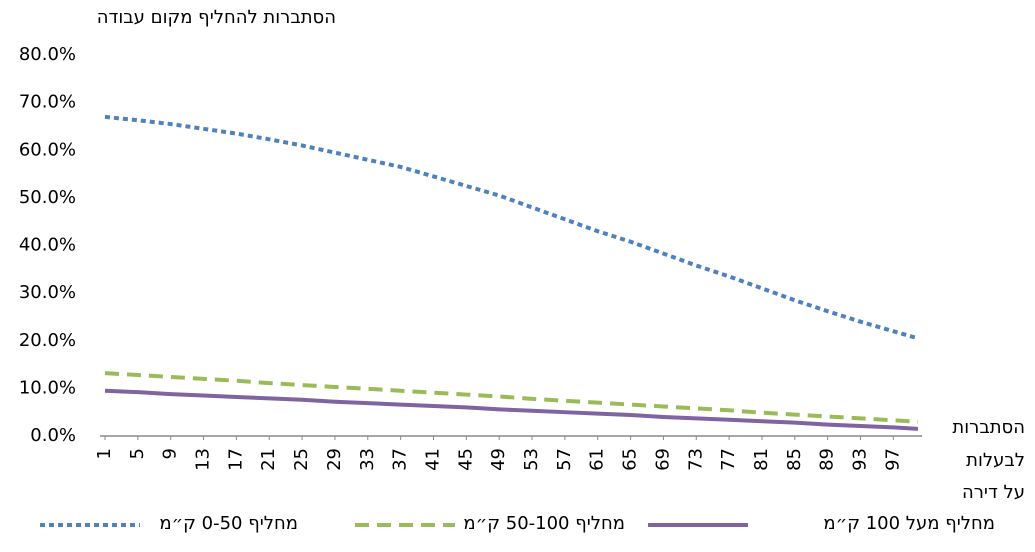 The height and width of the screenshot is (552, 1035). Describe the element at coordinates (531, 459) in the screenshot. I see `x-tick-label: 53` at that location.